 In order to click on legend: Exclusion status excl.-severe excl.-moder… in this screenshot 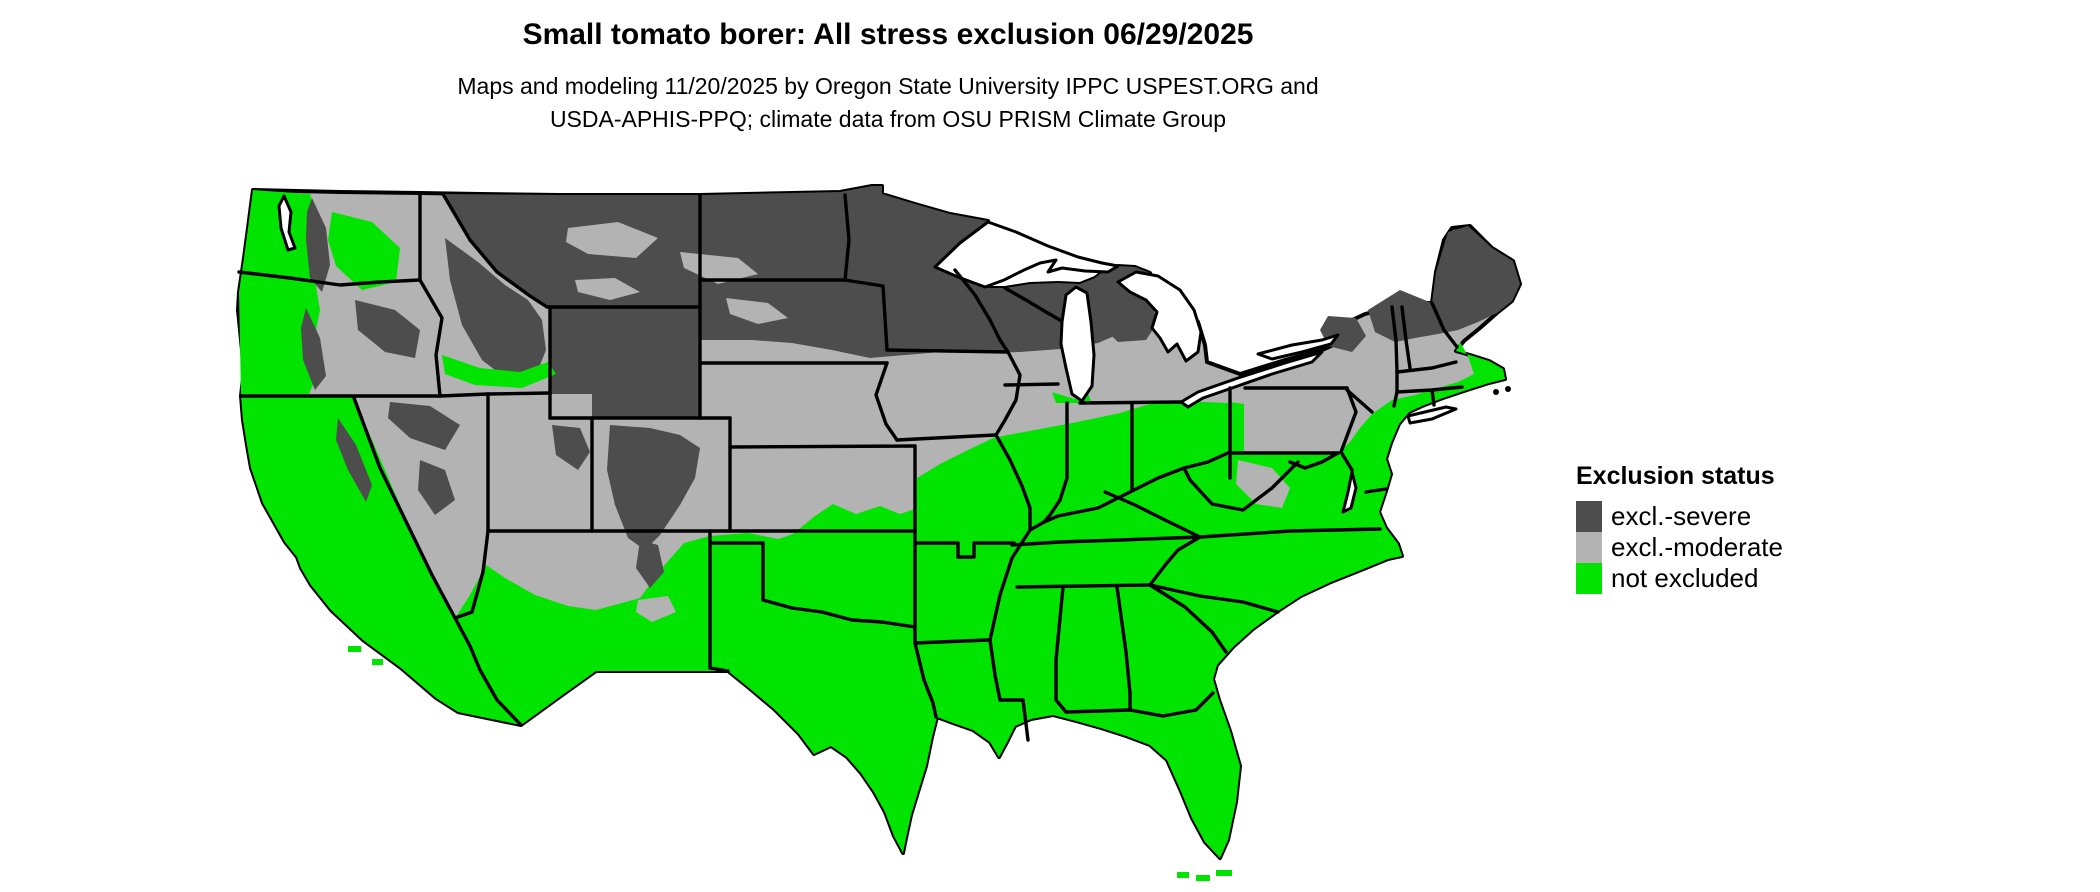, I will do `click(1679, 528)`.